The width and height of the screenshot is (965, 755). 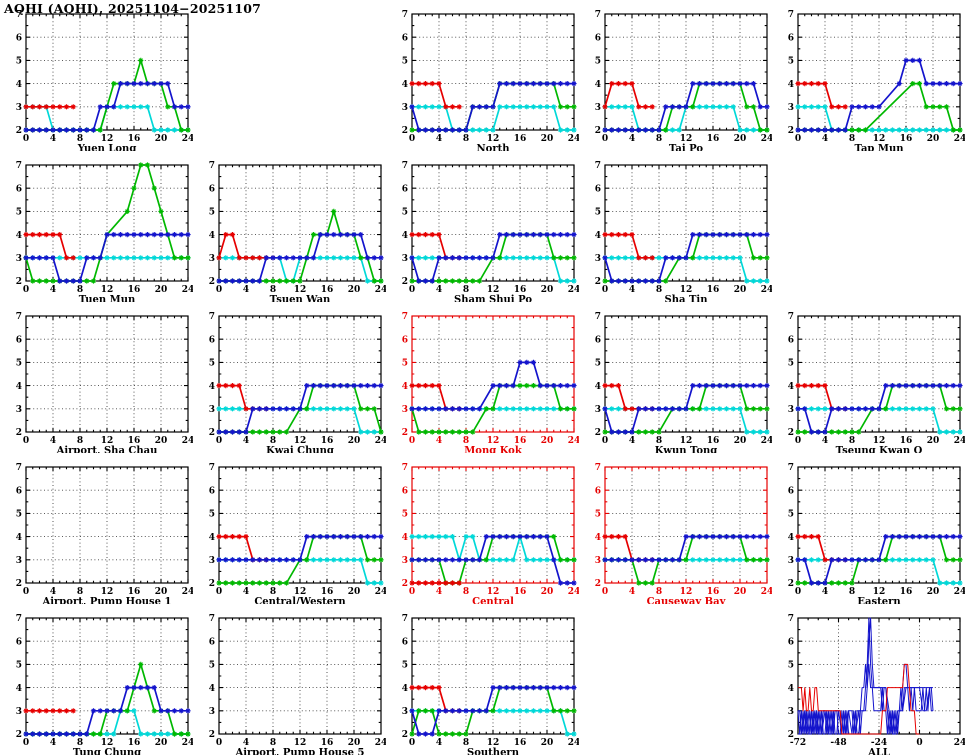 I want to click on chart-canvas-causeway-bay: 2 3 4 5 6 7 0 4 8 12 16 20 24 Causeway Bay, so click(x=684, y=535).